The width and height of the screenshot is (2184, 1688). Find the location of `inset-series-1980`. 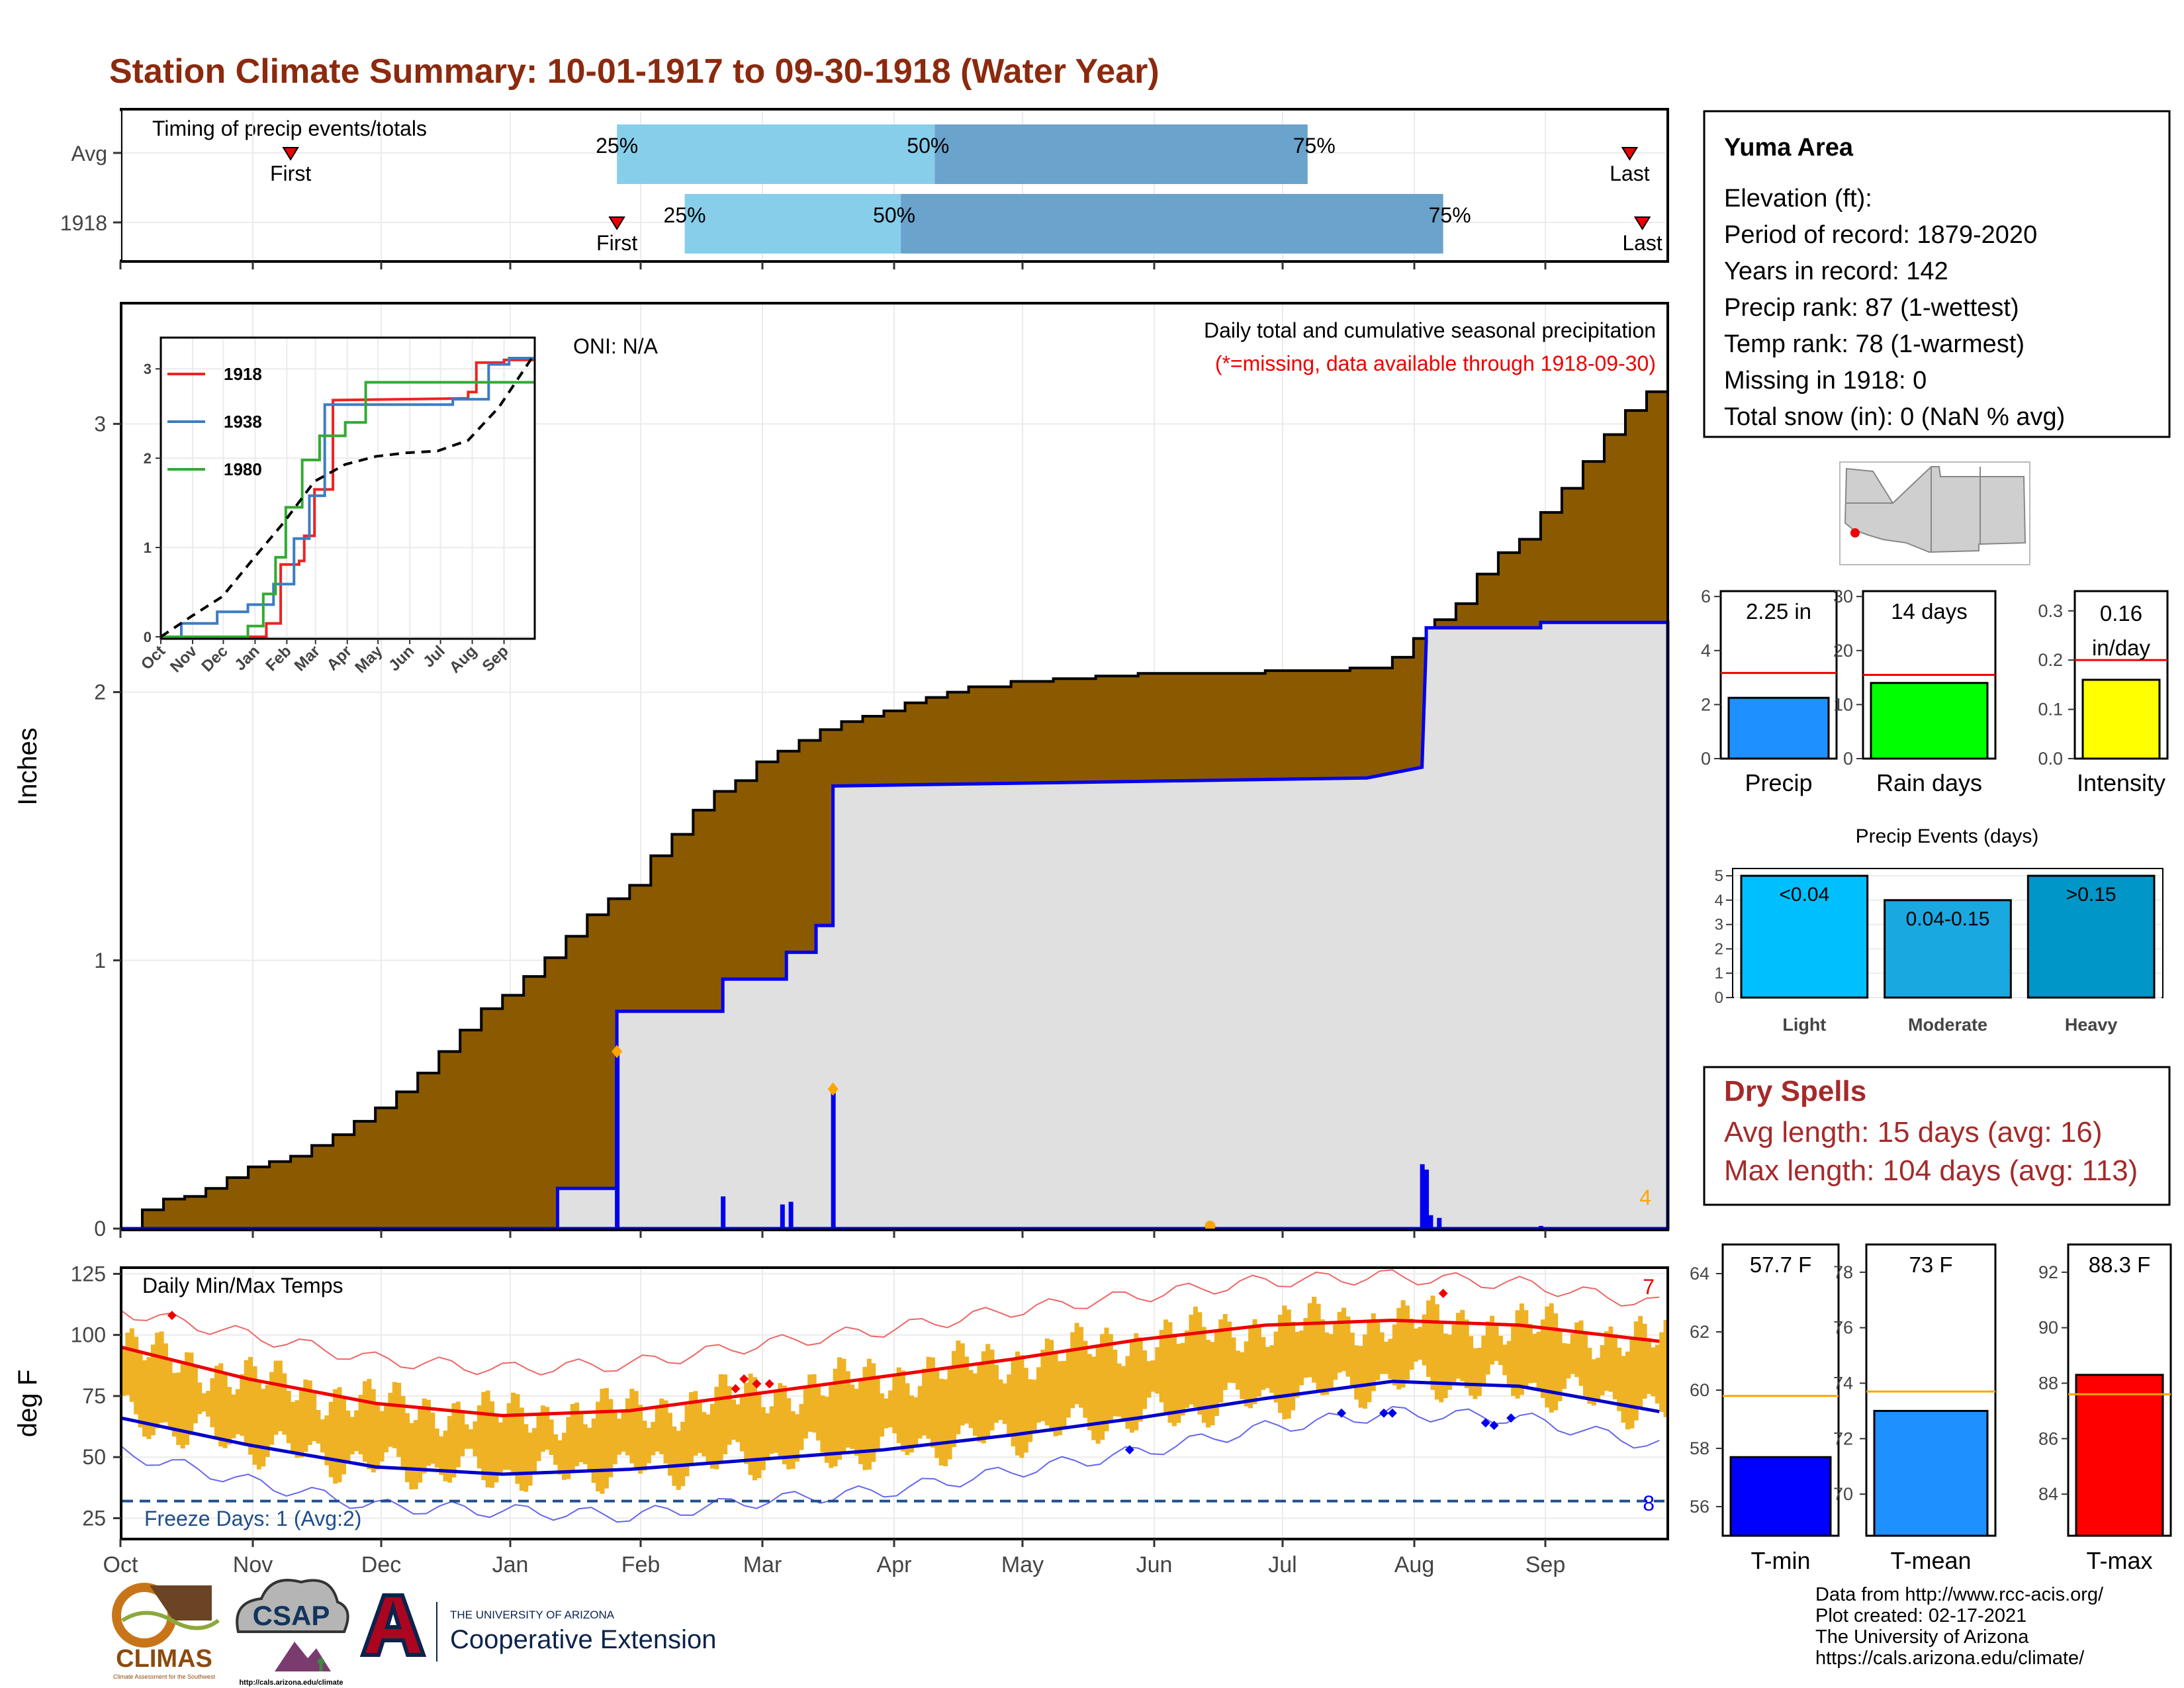

inset-series-1980 is located at coordinates (348, 509).